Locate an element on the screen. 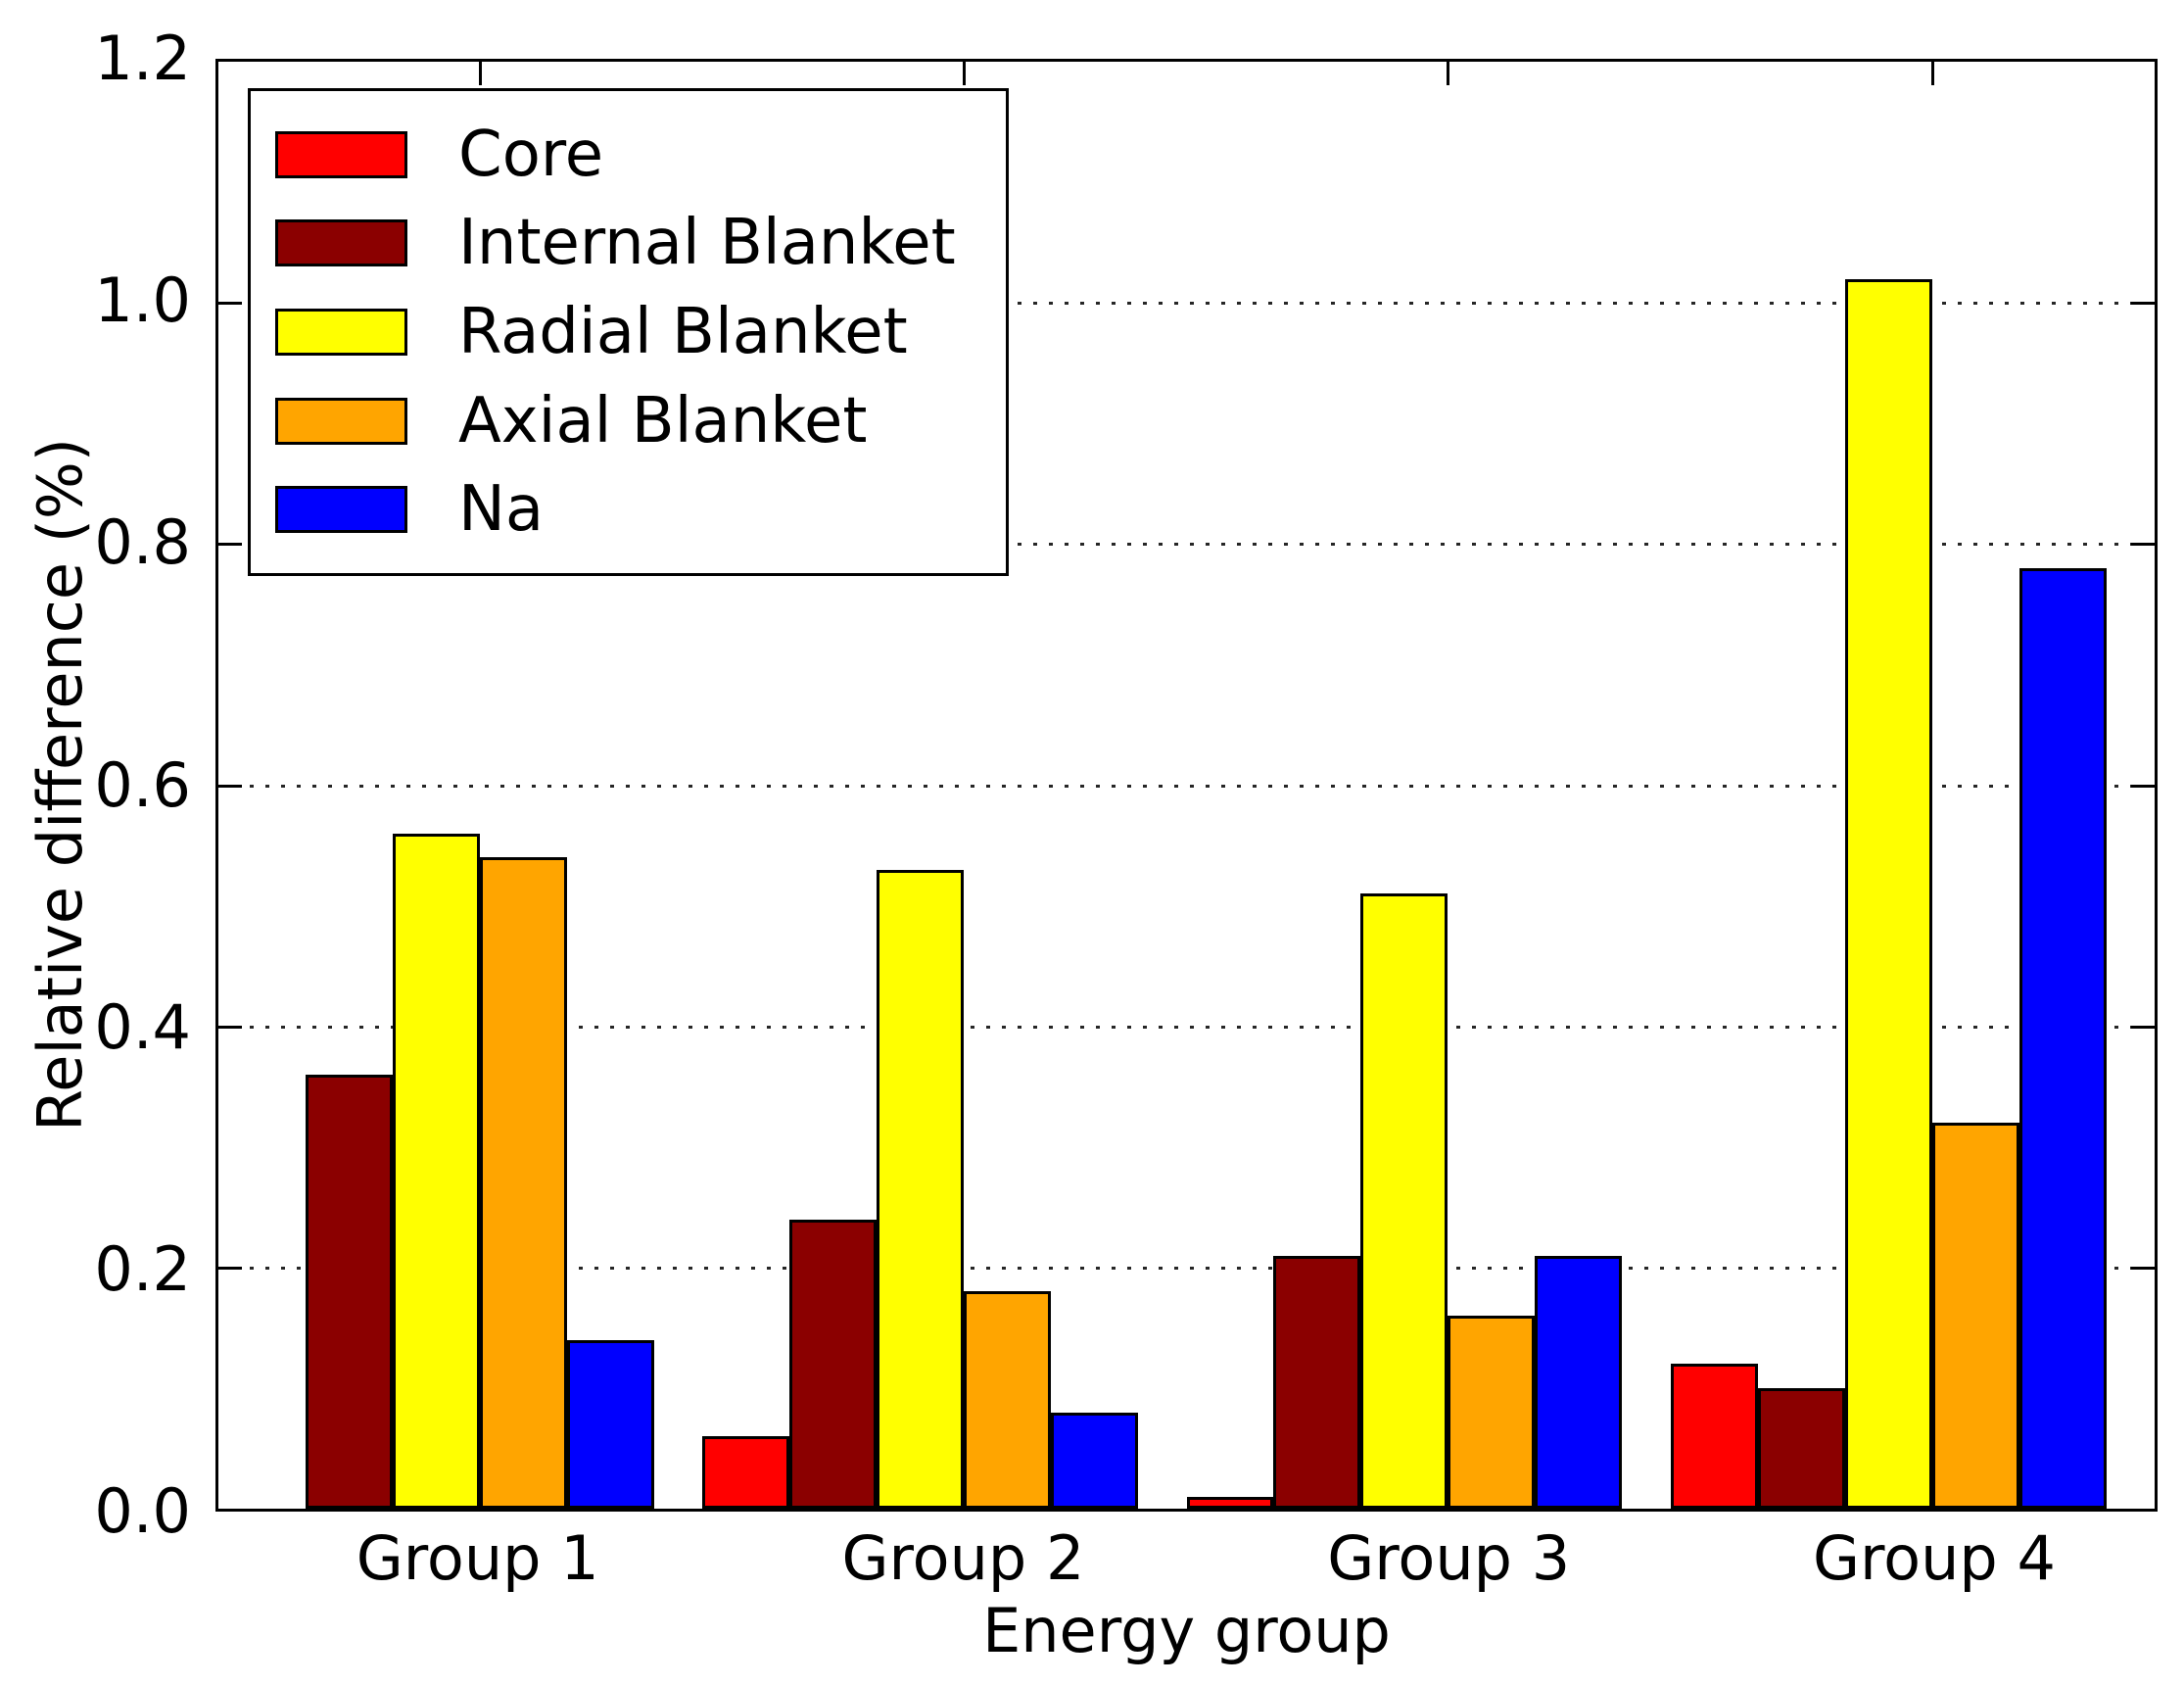  y-tick-label: 0.4 is located at coordinates (142, 1026).